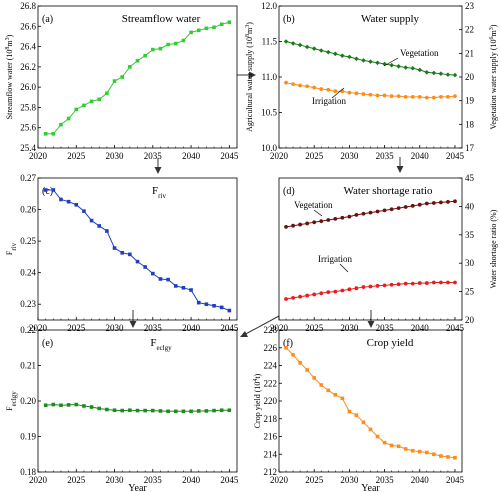  Describe the element at coordinates (9, 252) in the screenshot. I see `y-axis-label-text: F` at that location.